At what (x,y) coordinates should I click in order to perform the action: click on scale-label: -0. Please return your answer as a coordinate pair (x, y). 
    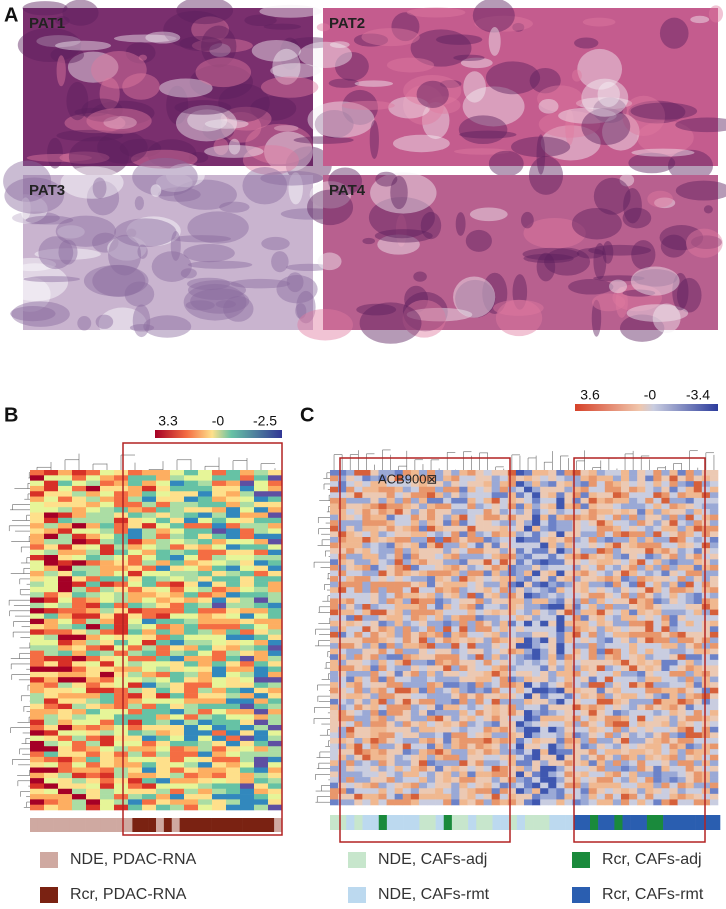
    Looking at the image, I should click on (650, 395).